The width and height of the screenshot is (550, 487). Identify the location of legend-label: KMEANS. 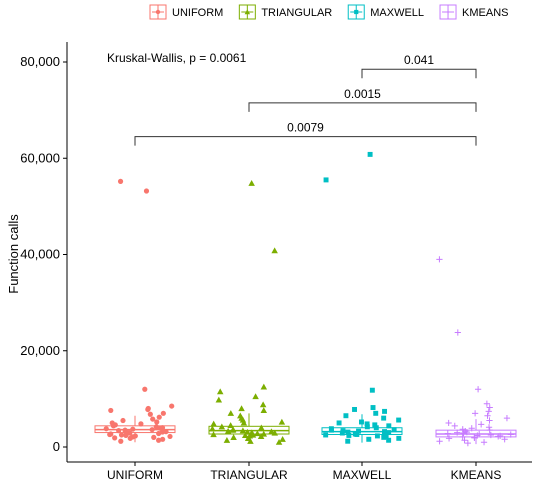
(485, 13).